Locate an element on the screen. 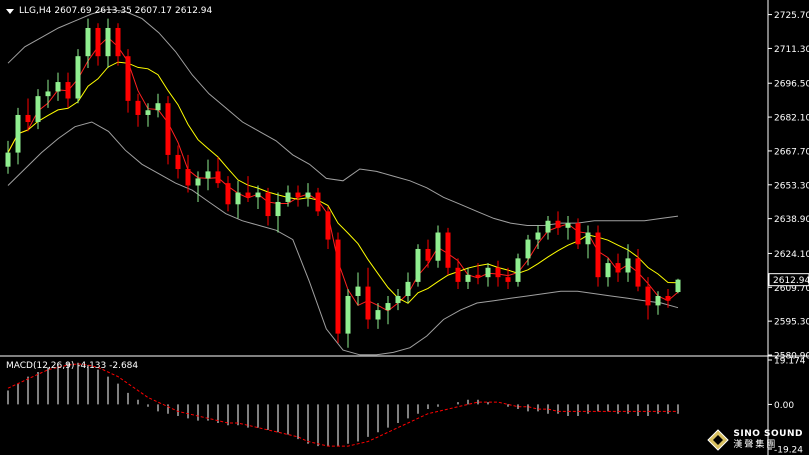 The width and height of the screenshot is (809, 455). macd-info-bar: MACD(12,26,9) -4.133 -2.684 is located at coordinates (72, 366).